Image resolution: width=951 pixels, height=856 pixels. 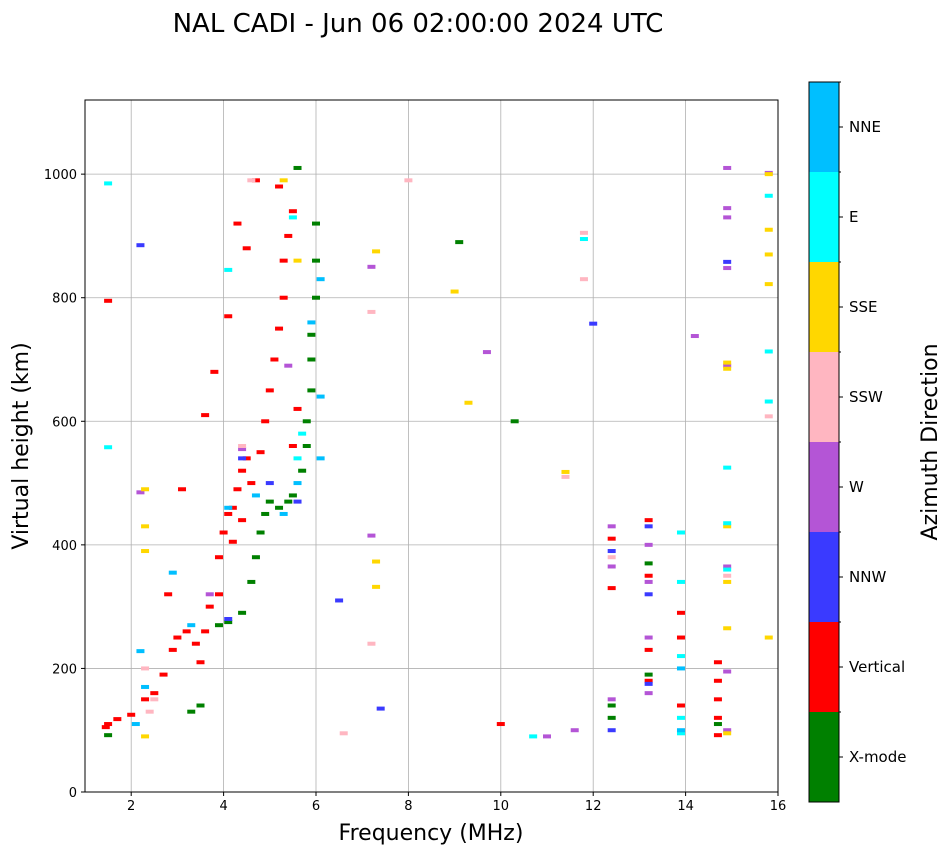 I want to click on colorbar-category-label: SSW, so click(x=866, y=397).